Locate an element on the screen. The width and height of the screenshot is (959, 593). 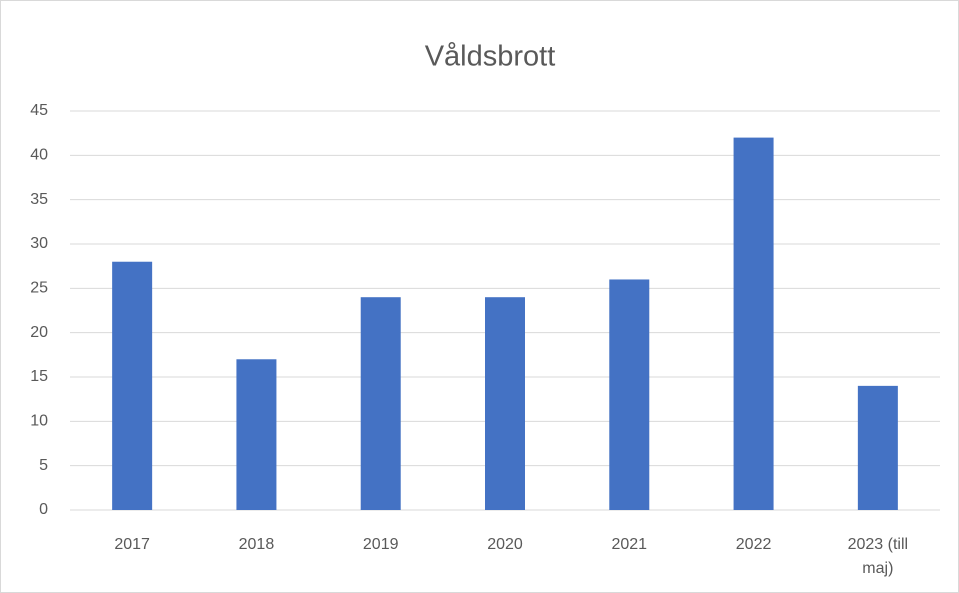
x-tick-label: 2020 is located at coordinates (505, 544).